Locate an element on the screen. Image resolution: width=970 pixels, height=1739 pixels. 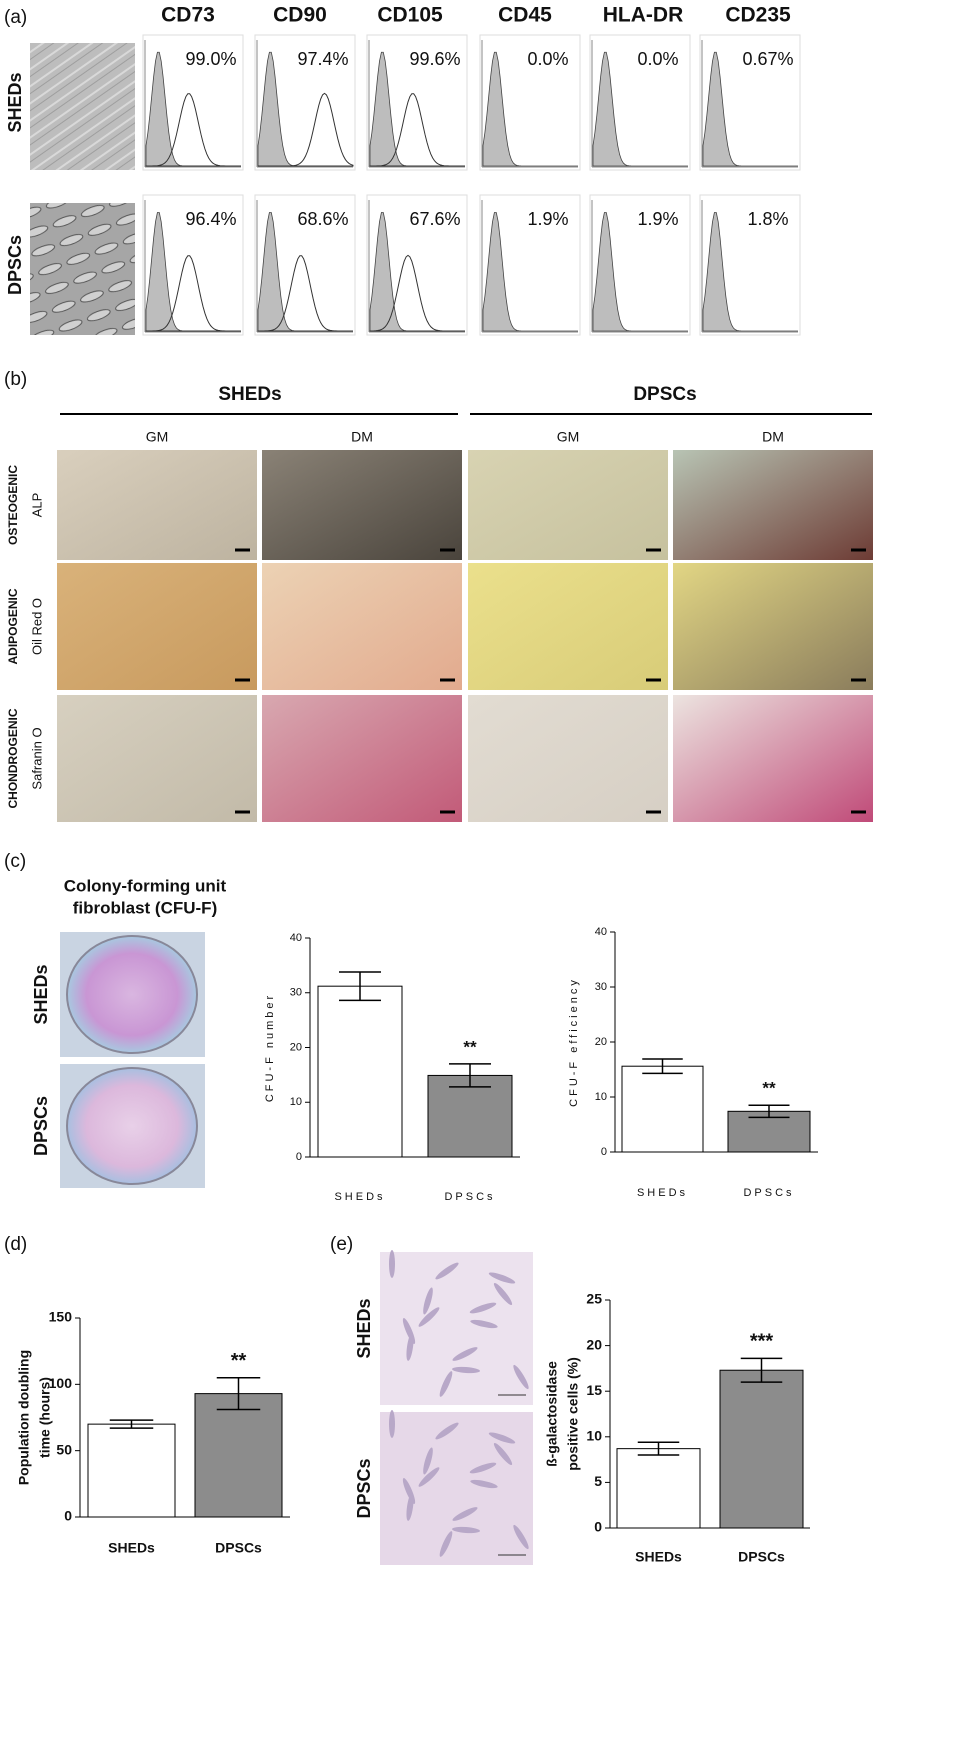
medium-label: DM is located at coordinates (773, 437).